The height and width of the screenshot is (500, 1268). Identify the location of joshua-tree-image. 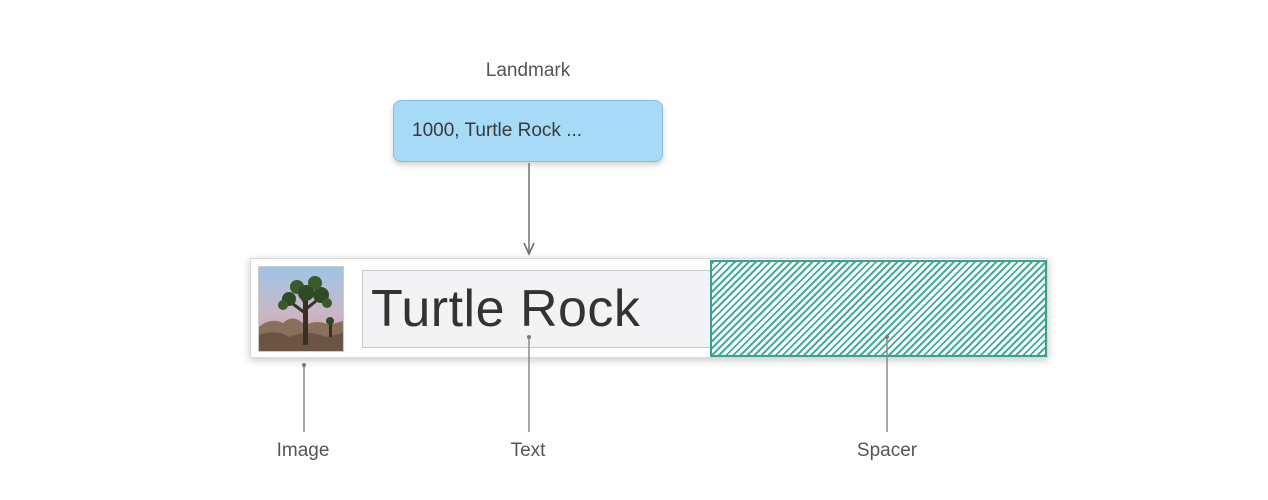
(301, 309).